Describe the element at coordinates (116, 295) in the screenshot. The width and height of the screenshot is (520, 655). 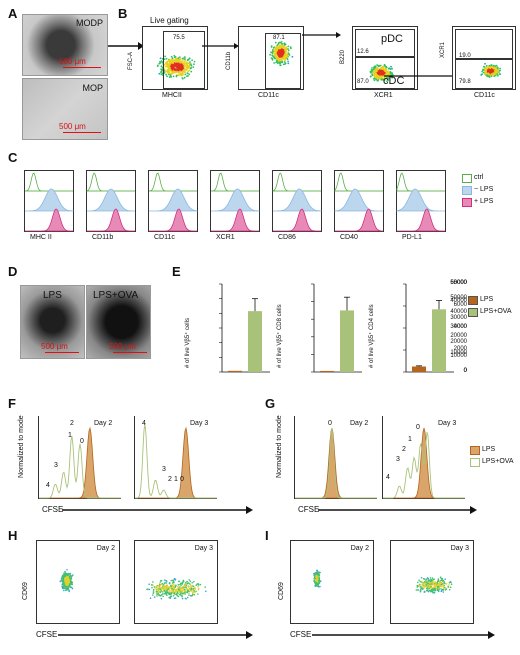
I see `lps-ova-label: LPS+OVA` at that location.